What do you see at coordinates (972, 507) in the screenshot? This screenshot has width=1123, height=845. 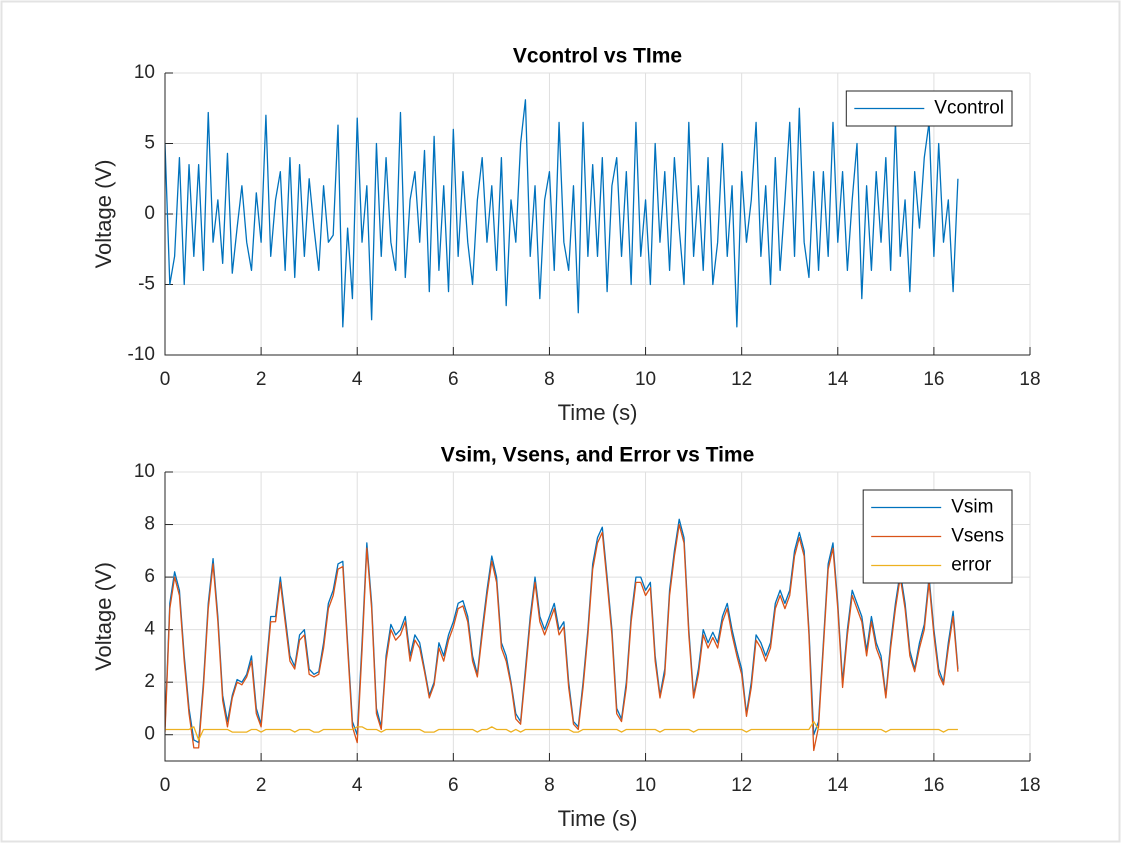 I see `legend-label: Vsim` at bounding box center [972, 507].